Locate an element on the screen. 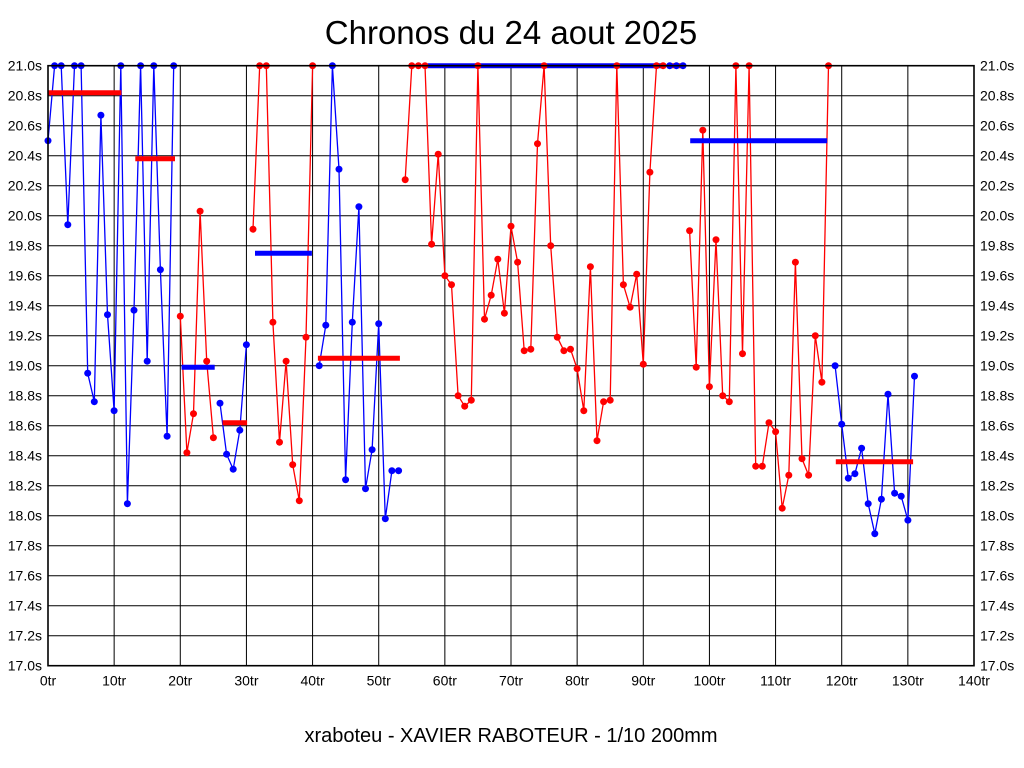 Image resolution: width=1024 pixels, height=768 pixels. x-axis-label: 20tr is located at coordinates (180, 681).